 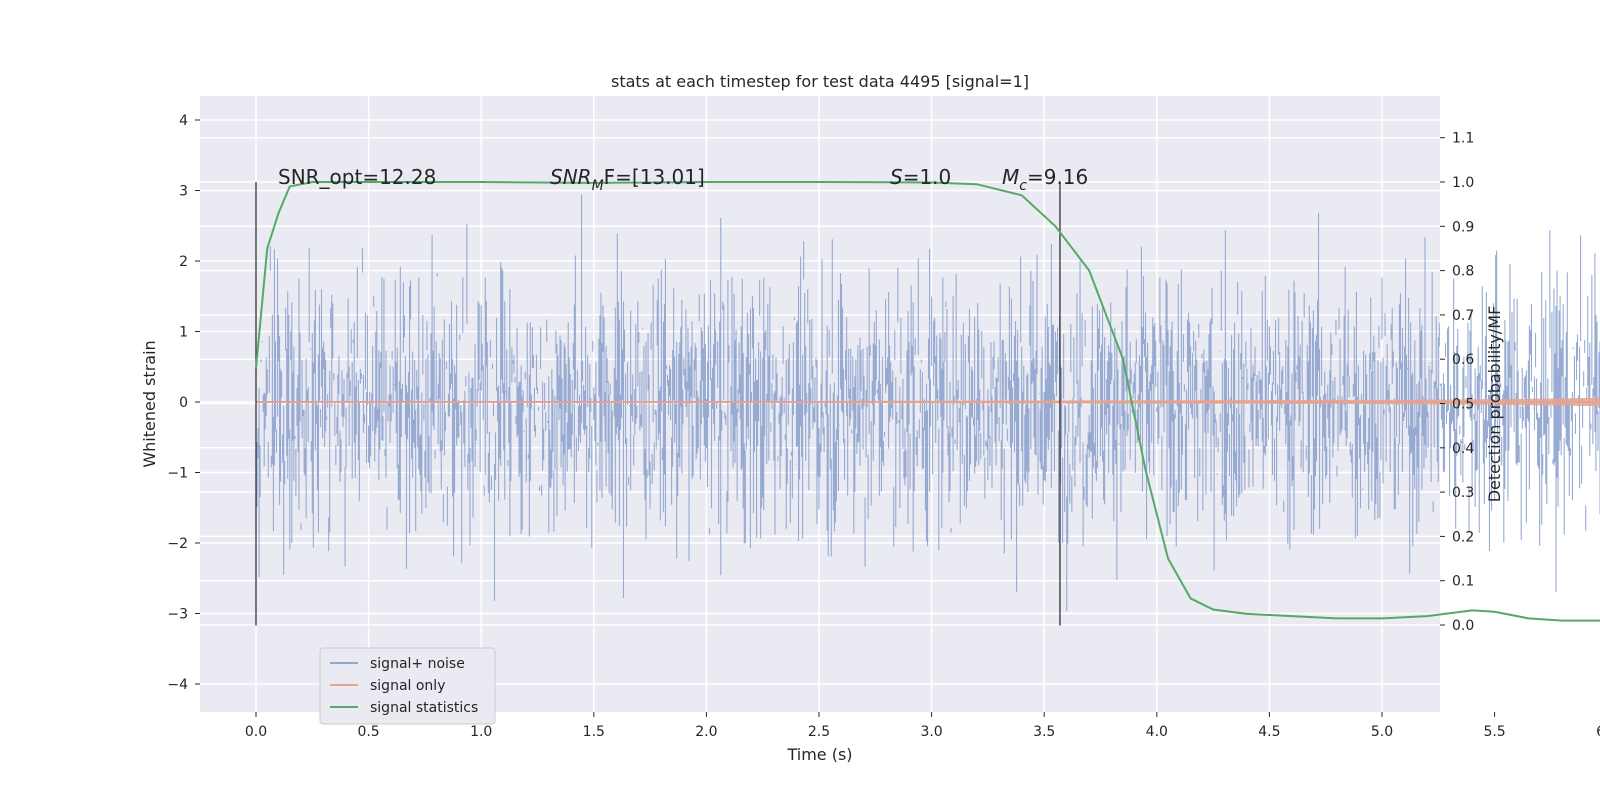 I want to click on annotation-snr-opt: SNR_opt=12.28, so click(x=357, y=177).